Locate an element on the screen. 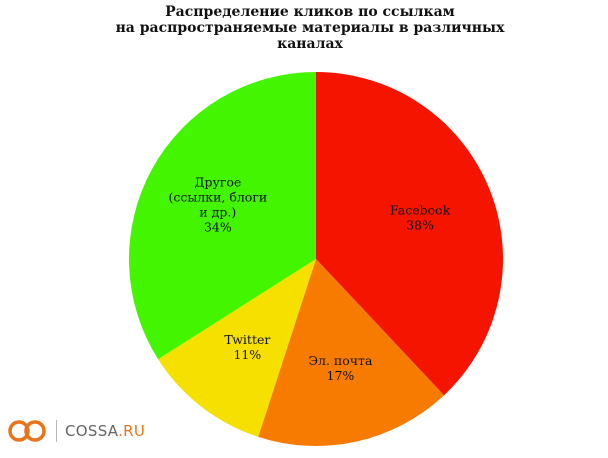 This screenshot has width=608, height=458. slice-label: и др.) is located at coordinates (217, 212).